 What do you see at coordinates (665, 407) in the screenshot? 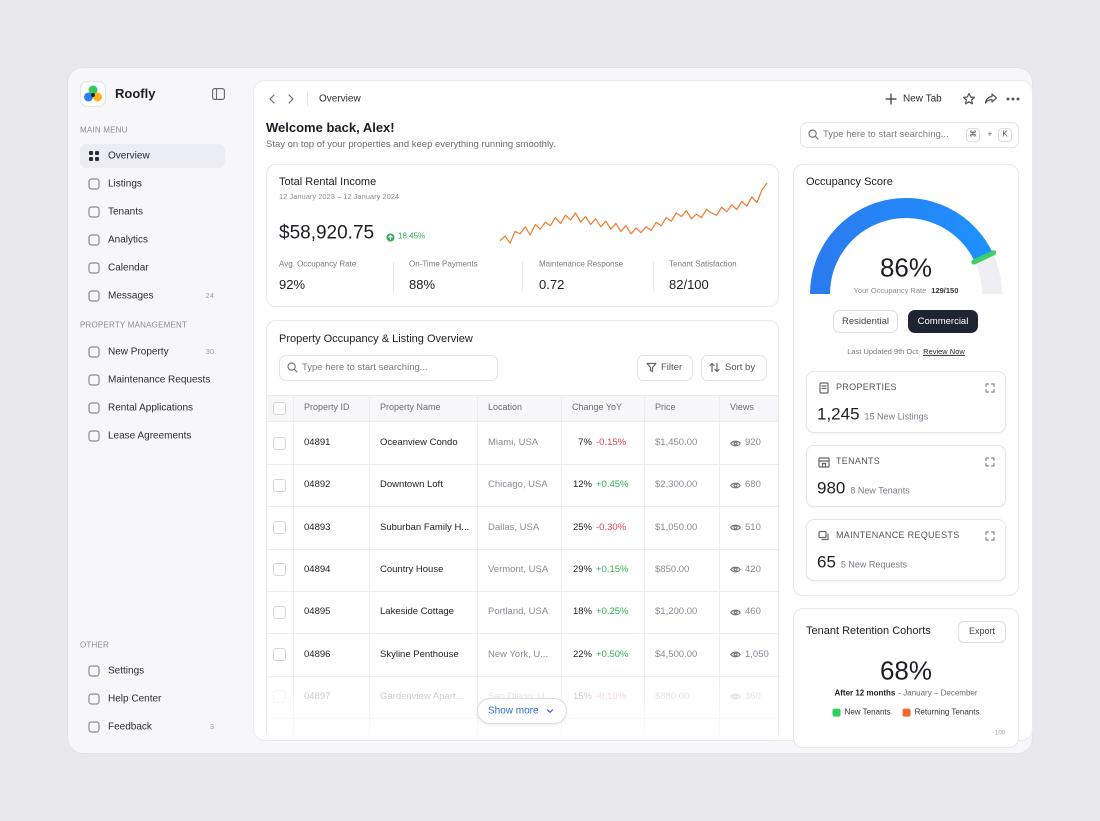
I see `column-header: Price` at bounding box center [665, 407].